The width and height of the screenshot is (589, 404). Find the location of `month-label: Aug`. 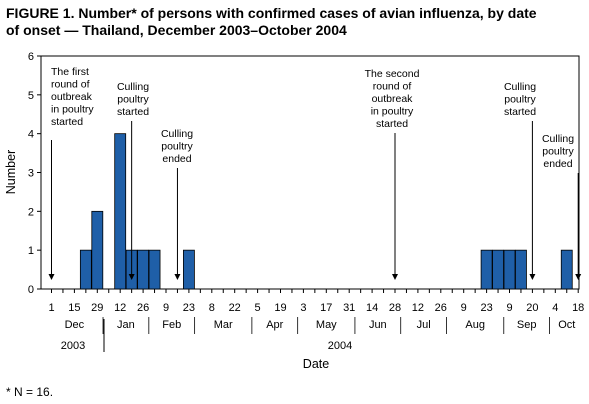

month-label: Aug is located at coordinates (475, 325).